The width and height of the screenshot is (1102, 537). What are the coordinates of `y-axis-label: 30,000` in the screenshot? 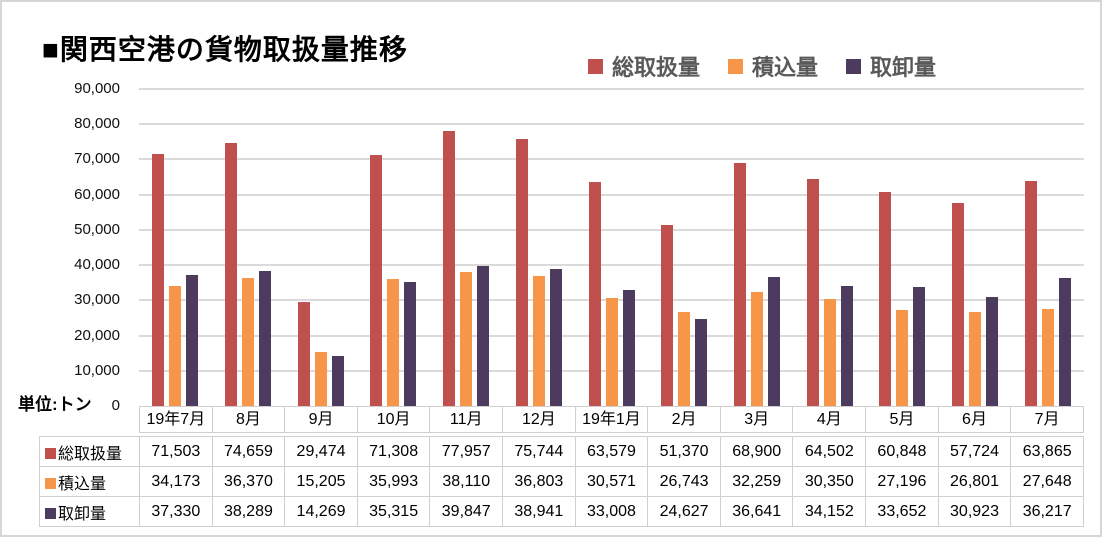 It's located at (97, 300).